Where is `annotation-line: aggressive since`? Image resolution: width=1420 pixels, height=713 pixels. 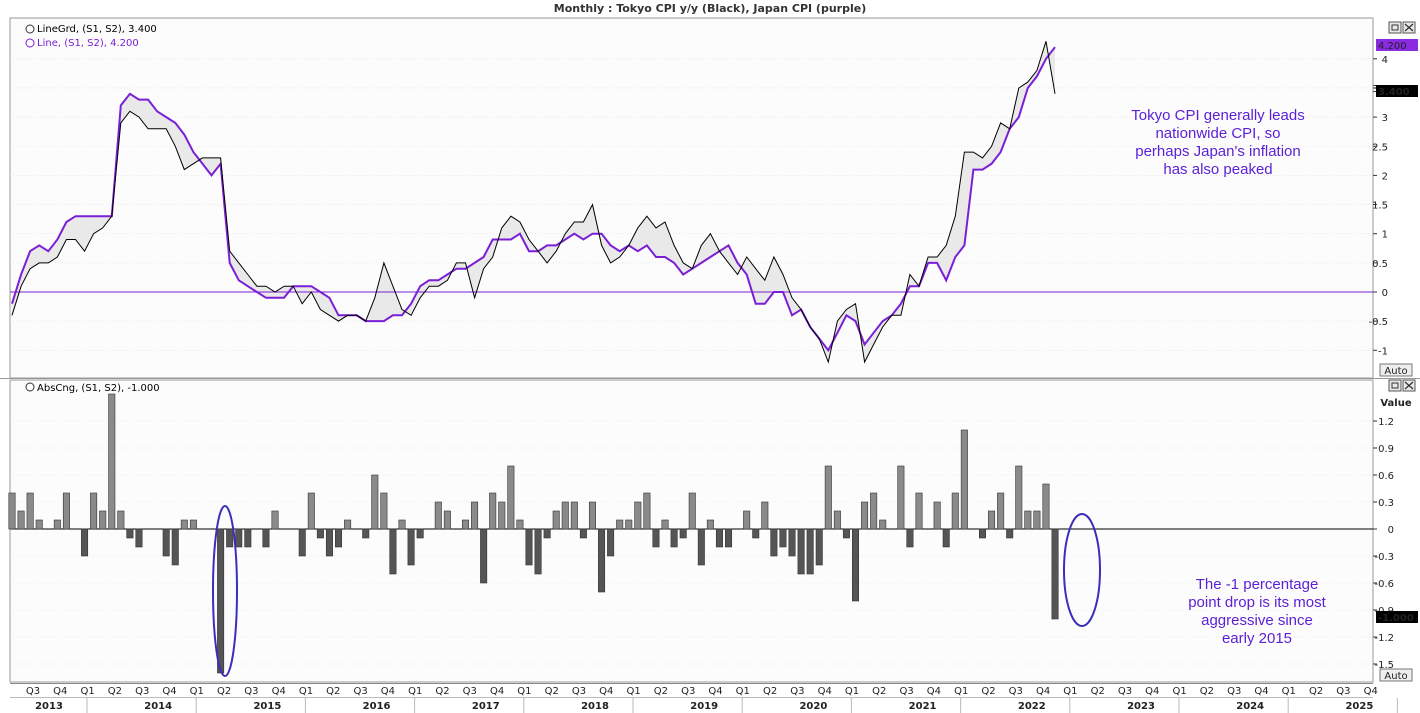
annotation-line: aggressive since is located at coordinates (1257, 620).